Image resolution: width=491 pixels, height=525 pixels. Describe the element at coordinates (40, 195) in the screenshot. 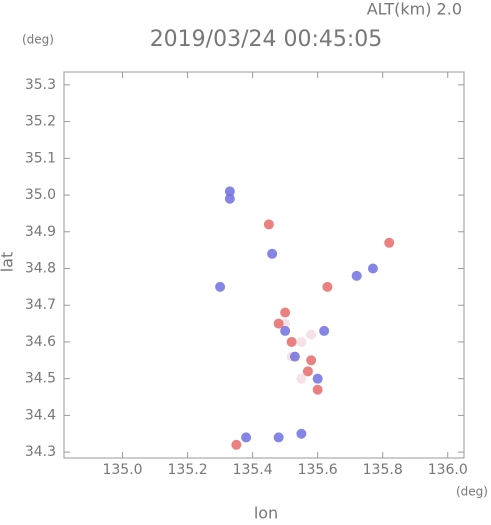

I see `y-tick-label: 35.0` at that location.